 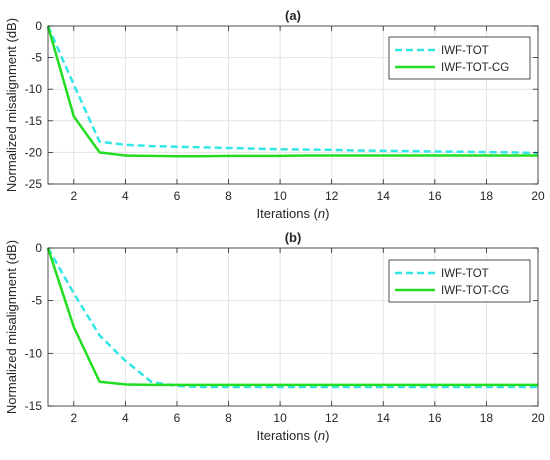 What do you see at coordinates (34, 152) in the screenshot?
I see `y-tick-label: -20` at bounding box center [34, 152].